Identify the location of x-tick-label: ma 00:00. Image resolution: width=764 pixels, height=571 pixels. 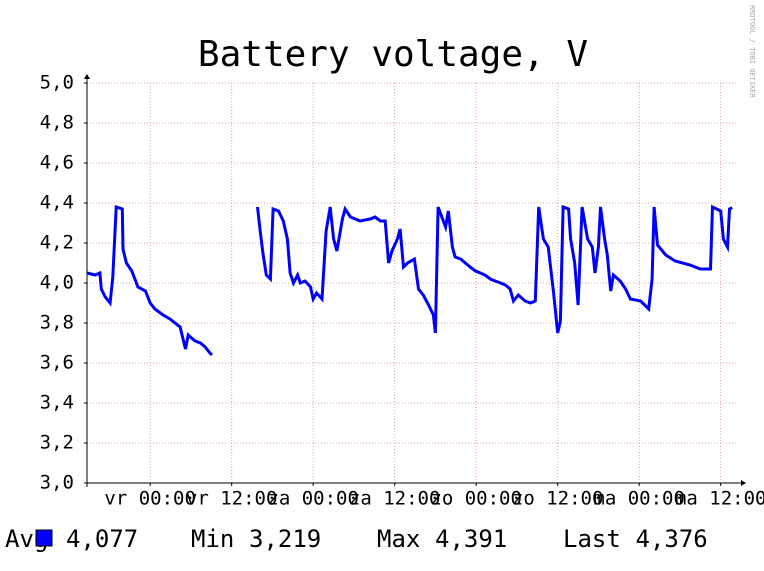
(639, 499).